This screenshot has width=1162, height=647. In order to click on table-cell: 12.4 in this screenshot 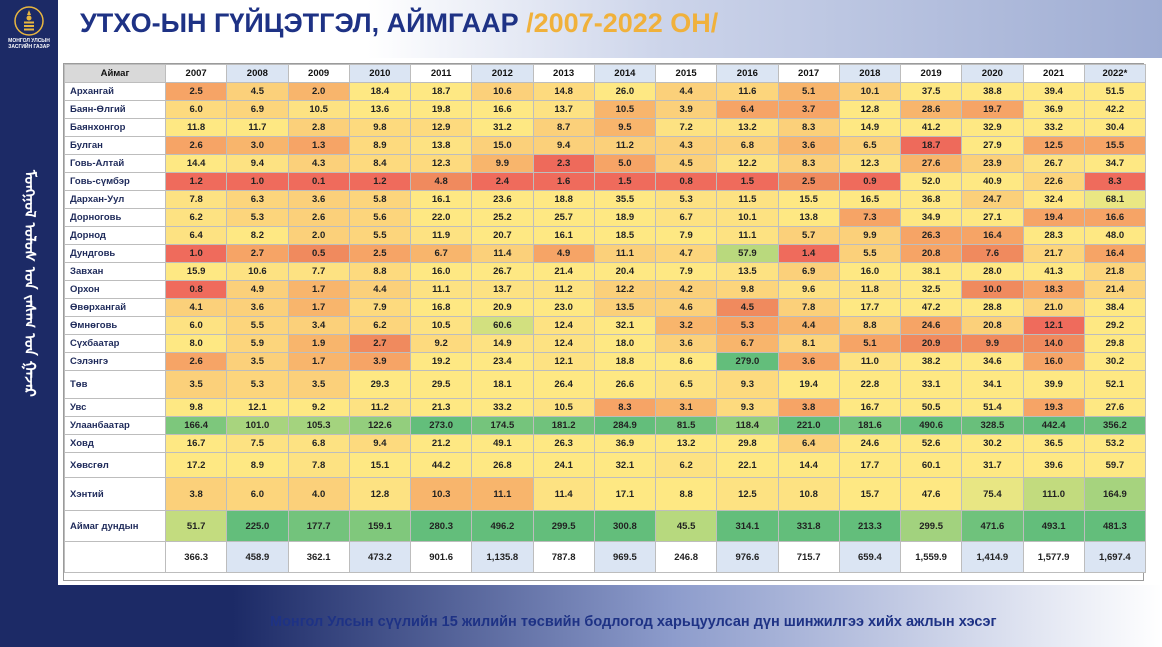, I will do `click(563, 343)`.